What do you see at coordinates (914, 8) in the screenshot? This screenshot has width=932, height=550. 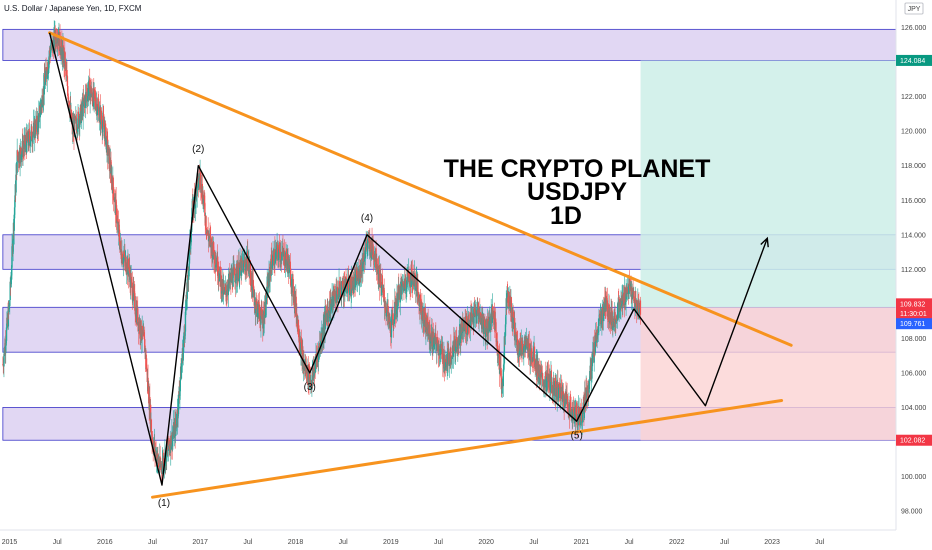 I see `currency-box` at bounding box center [914, 8].